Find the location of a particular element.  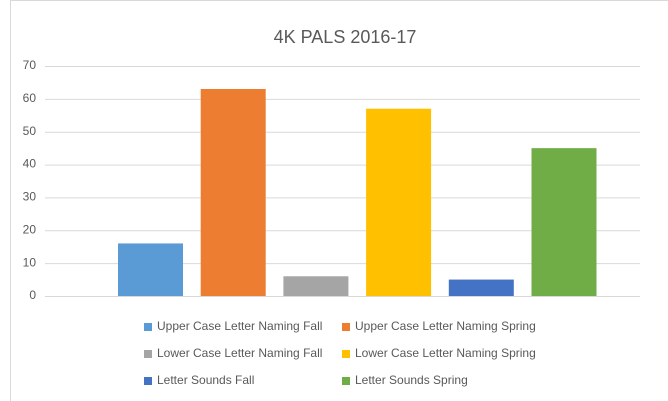

y-tick-label: 30 is located at coordinates (30, 197).